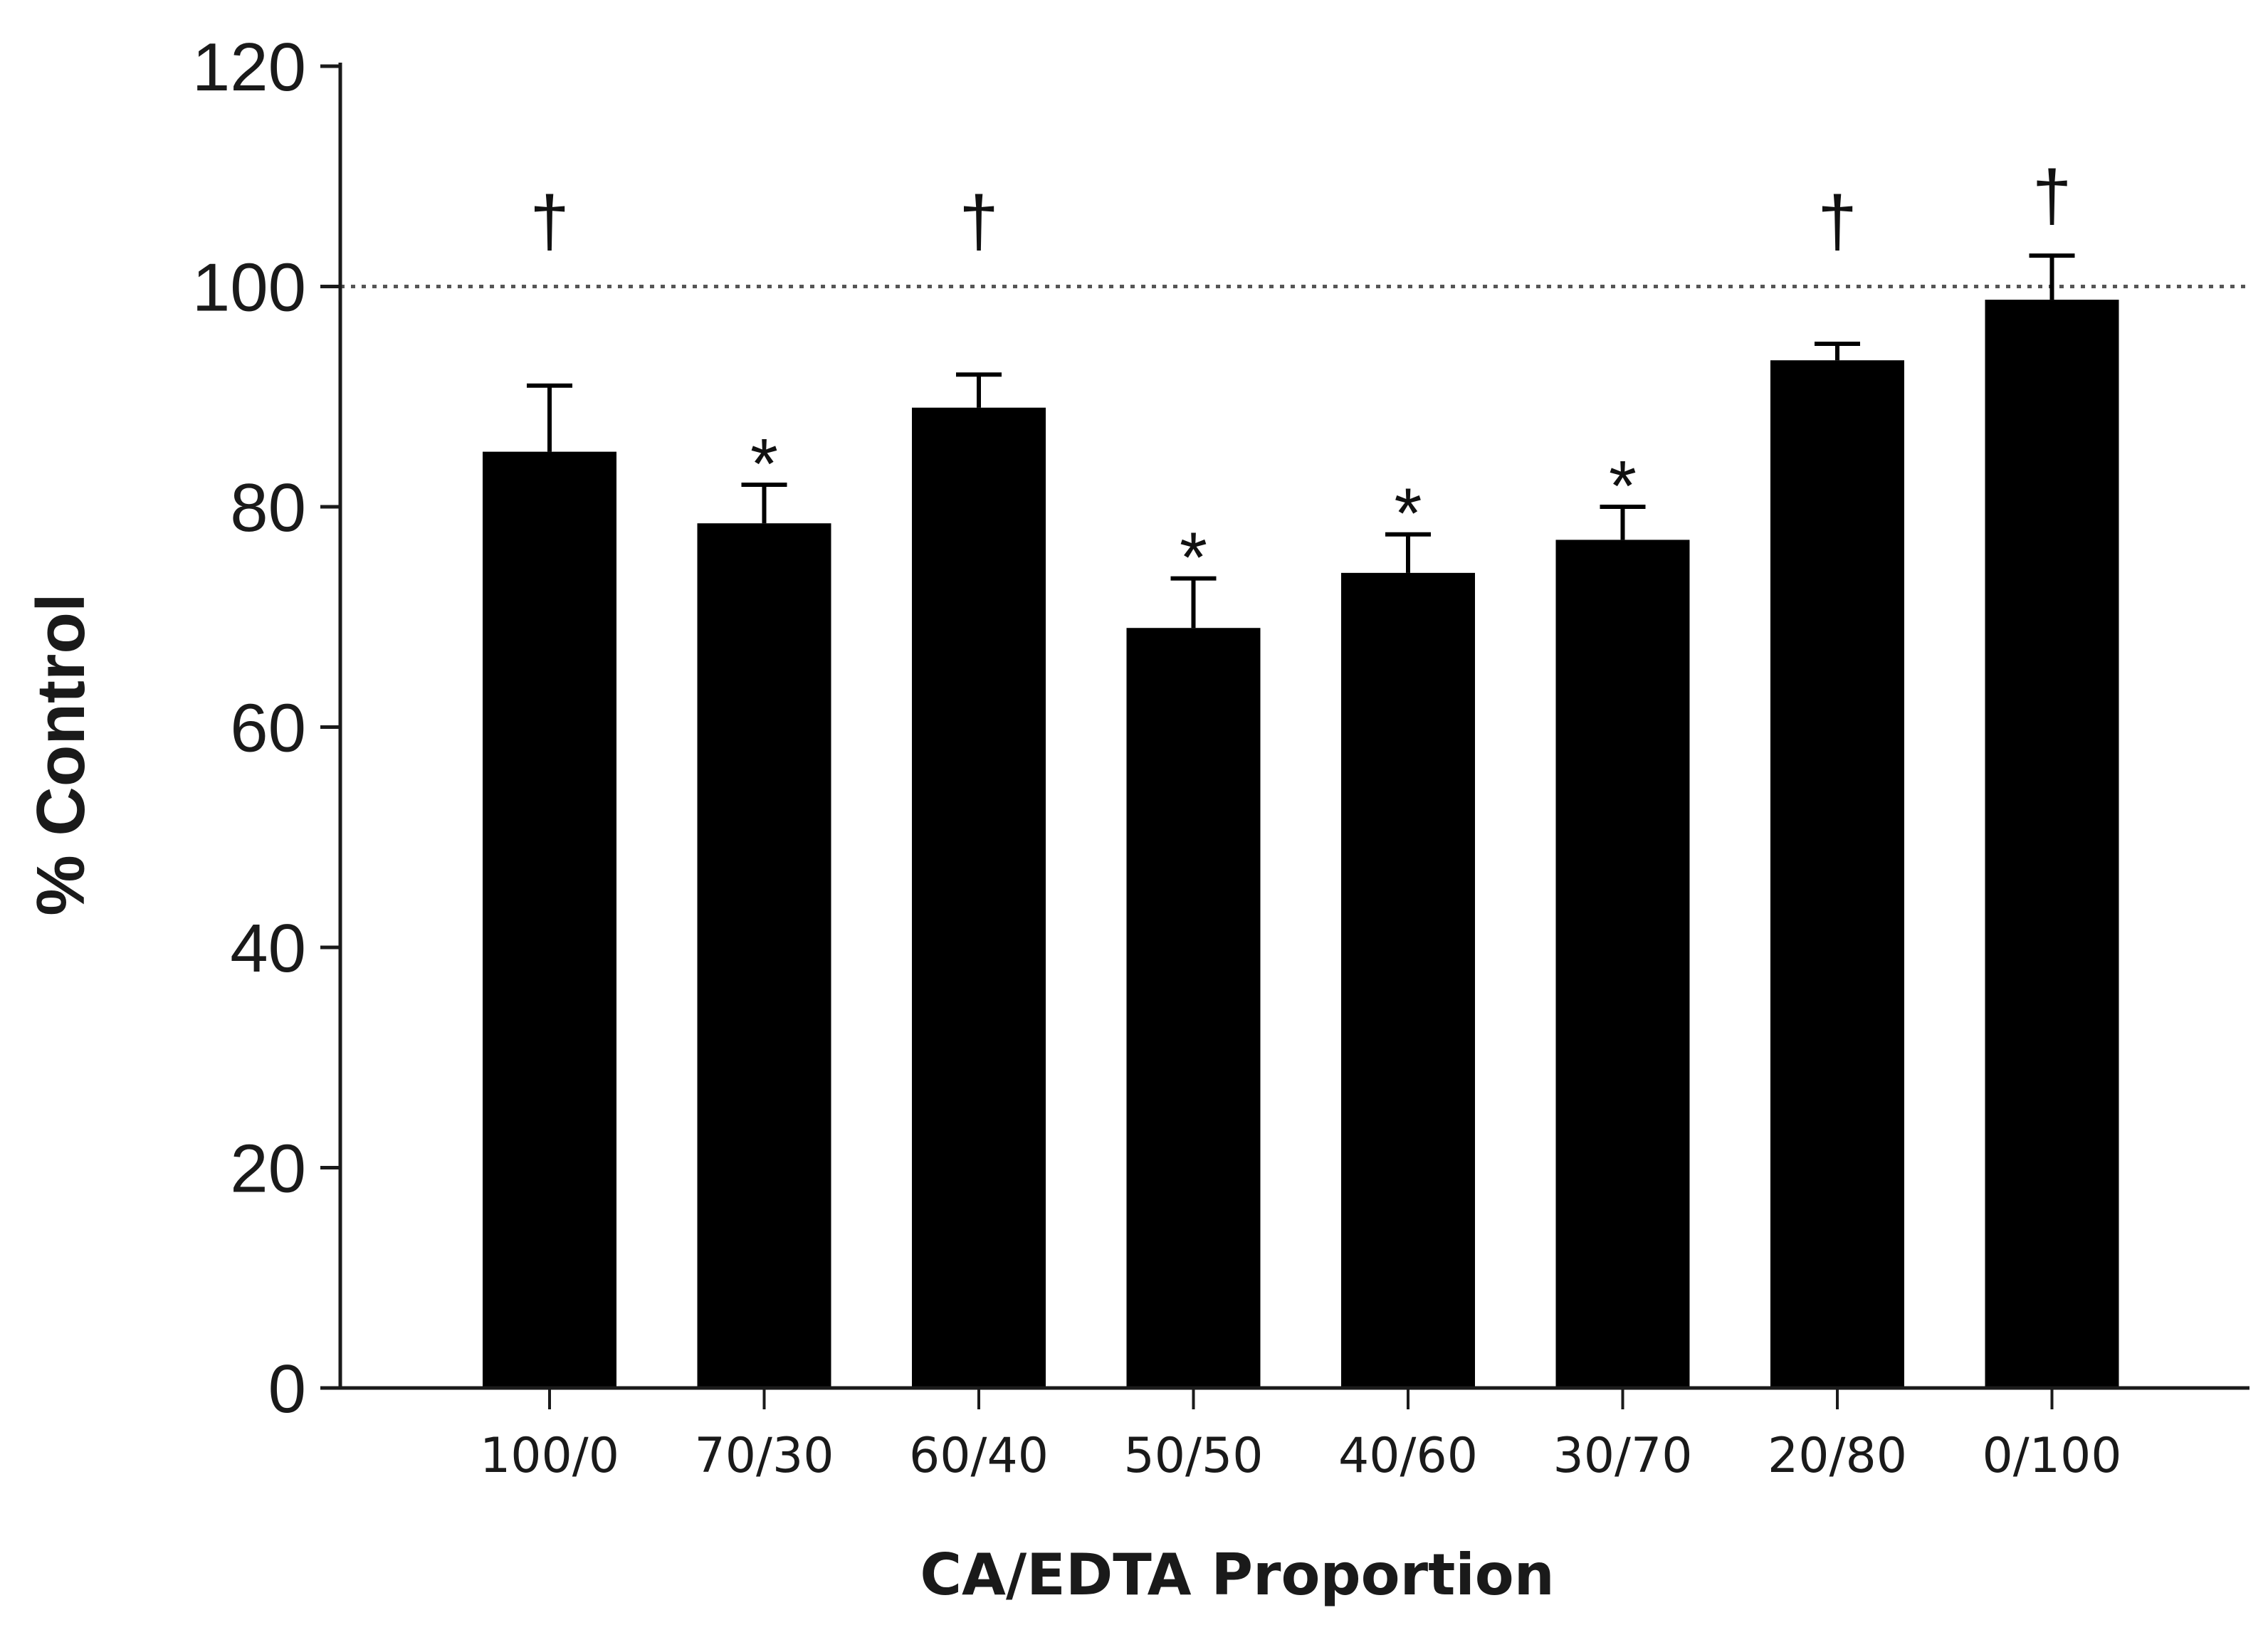  I want to click on x-tick-label: 50/50, so click(1194, 1456).